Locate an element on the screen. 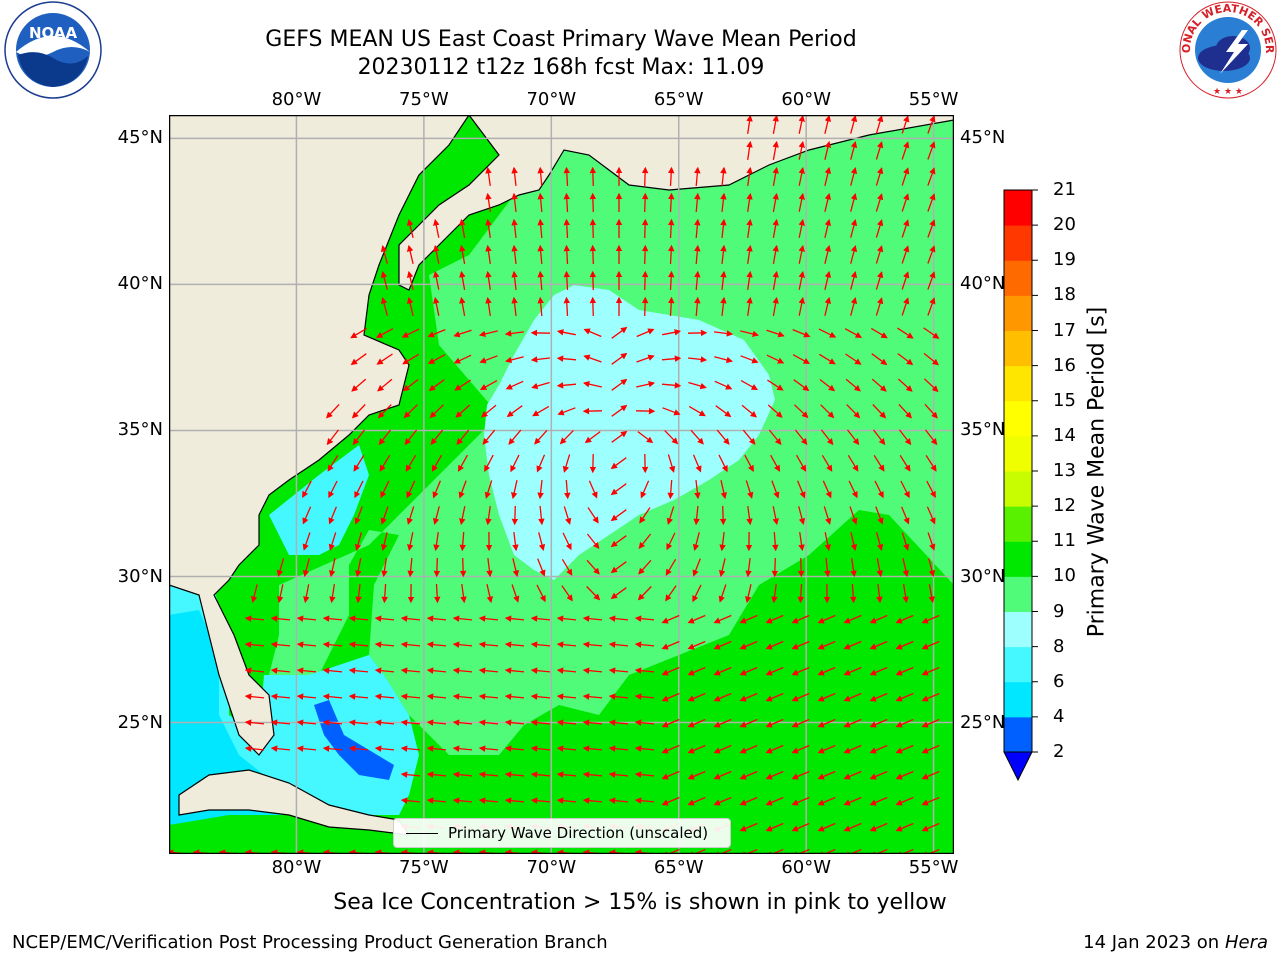  latitude-tick-left: 45°N is located at coordinates (140, 138).